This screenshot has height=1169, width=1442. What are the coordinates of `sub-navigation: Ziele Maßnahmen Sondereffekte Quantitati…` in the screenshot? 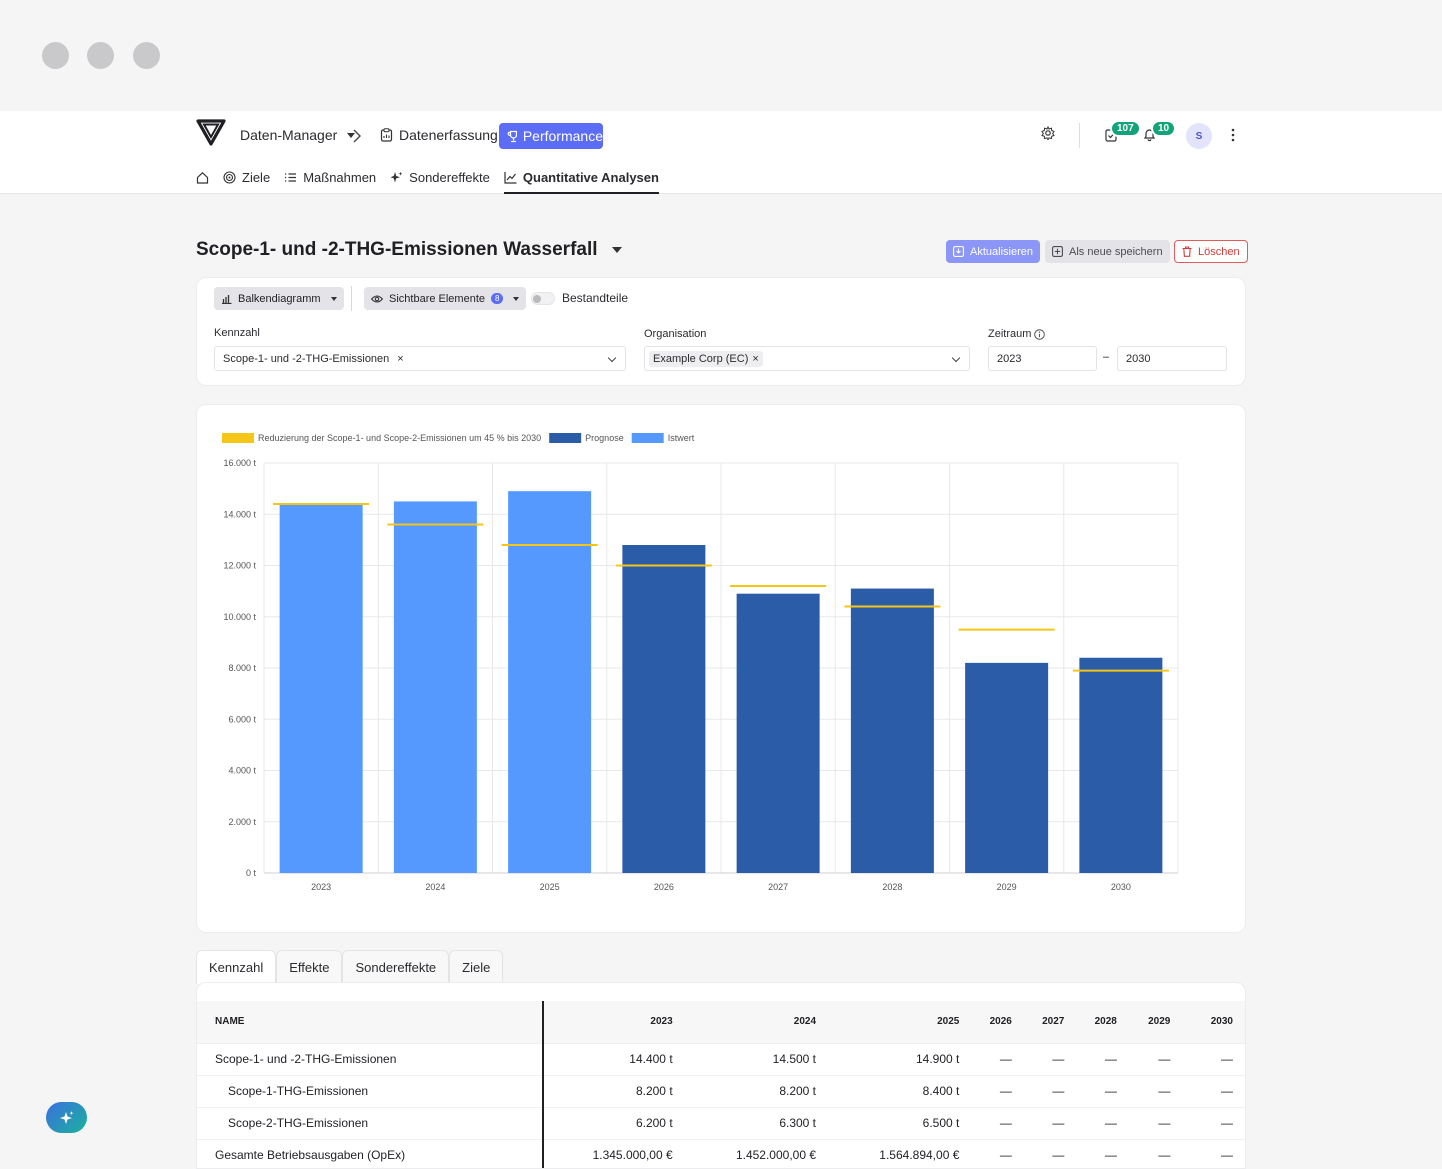 It's located at (434, 181).